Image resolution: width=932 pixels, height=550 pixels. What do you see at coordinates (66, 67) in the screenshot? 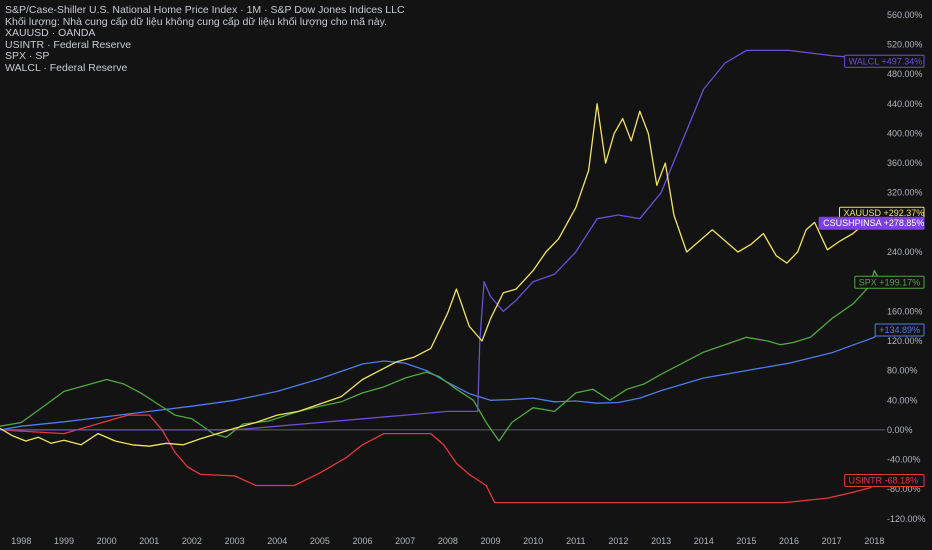
I see `legend-line-walcl: WALCL · Federal Reserve` at bounding box center [66, 67].